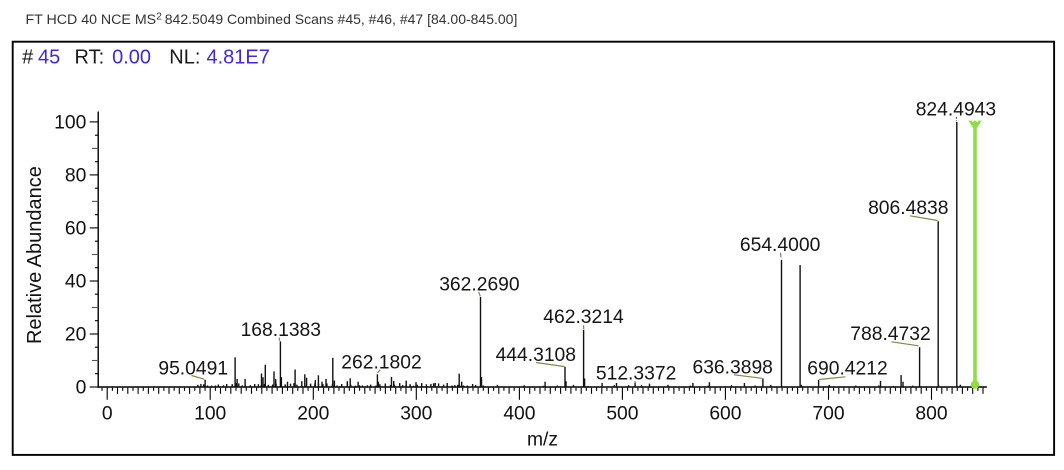 This screenshot has height=470, width=1064. I want to click on svg-text: 600, so click(725, 414).